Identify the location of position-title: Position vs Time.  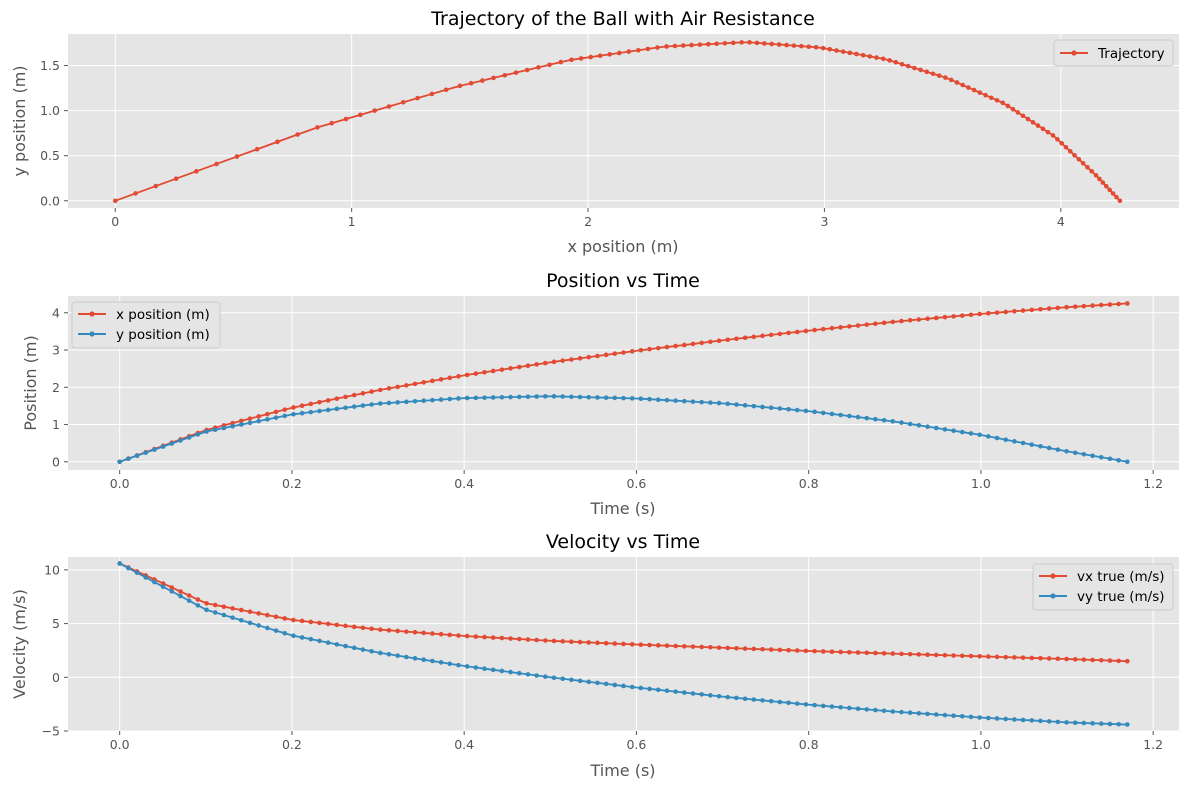
(623, 281).